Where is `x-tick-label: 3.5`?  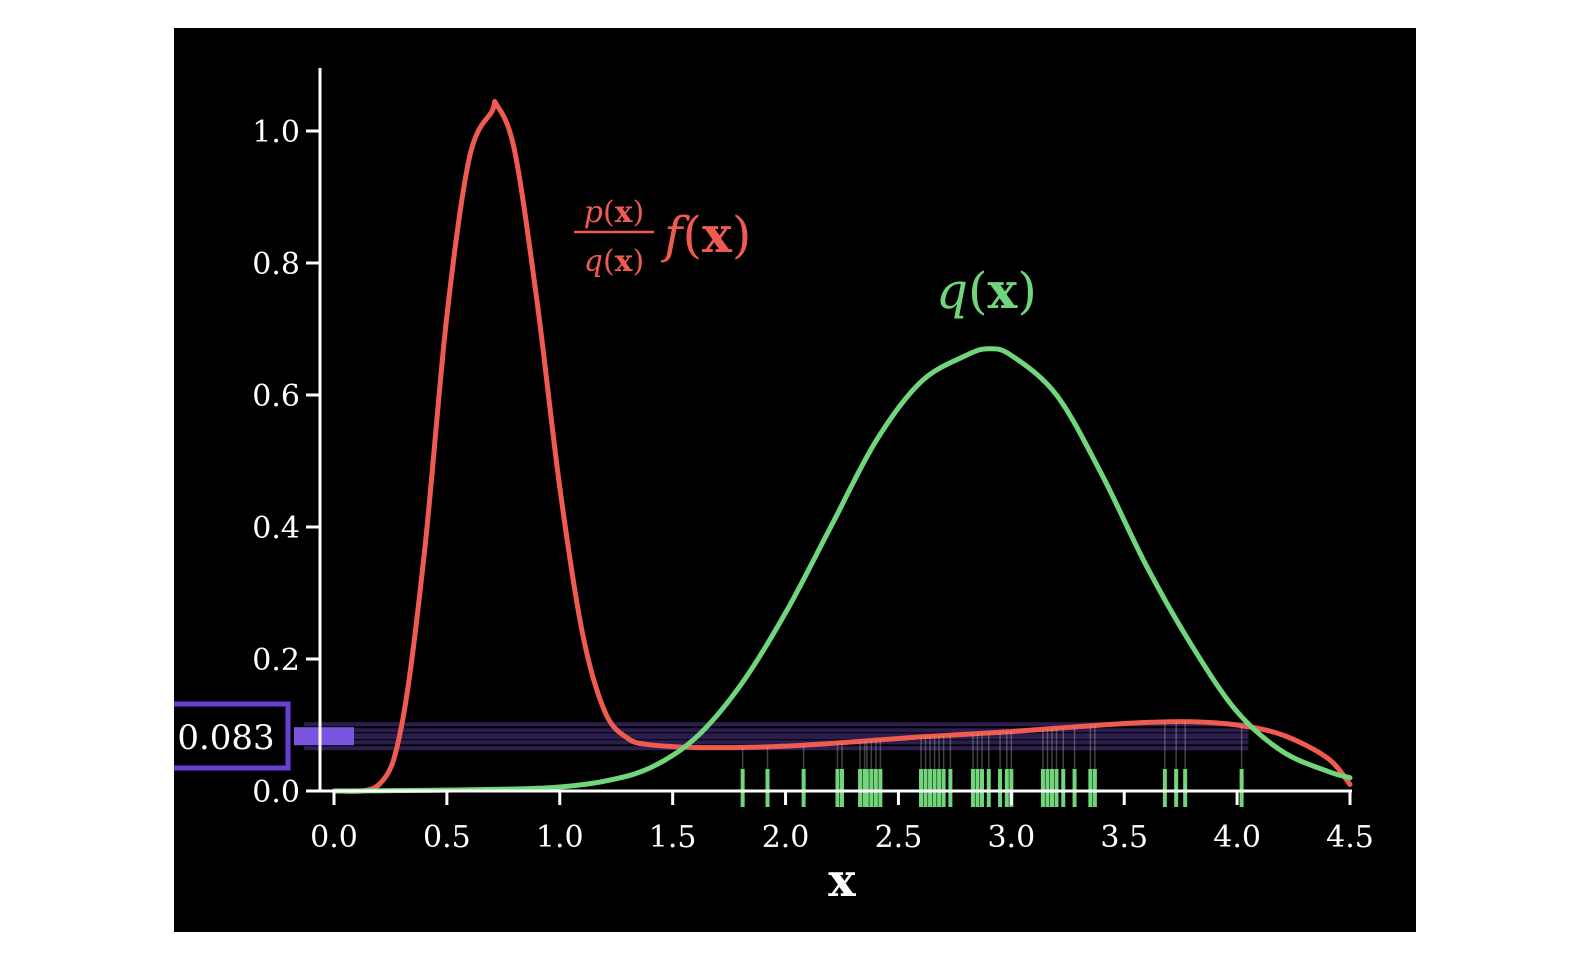 x-tick-label: 3.5 is located at coordinates (1124, 837).